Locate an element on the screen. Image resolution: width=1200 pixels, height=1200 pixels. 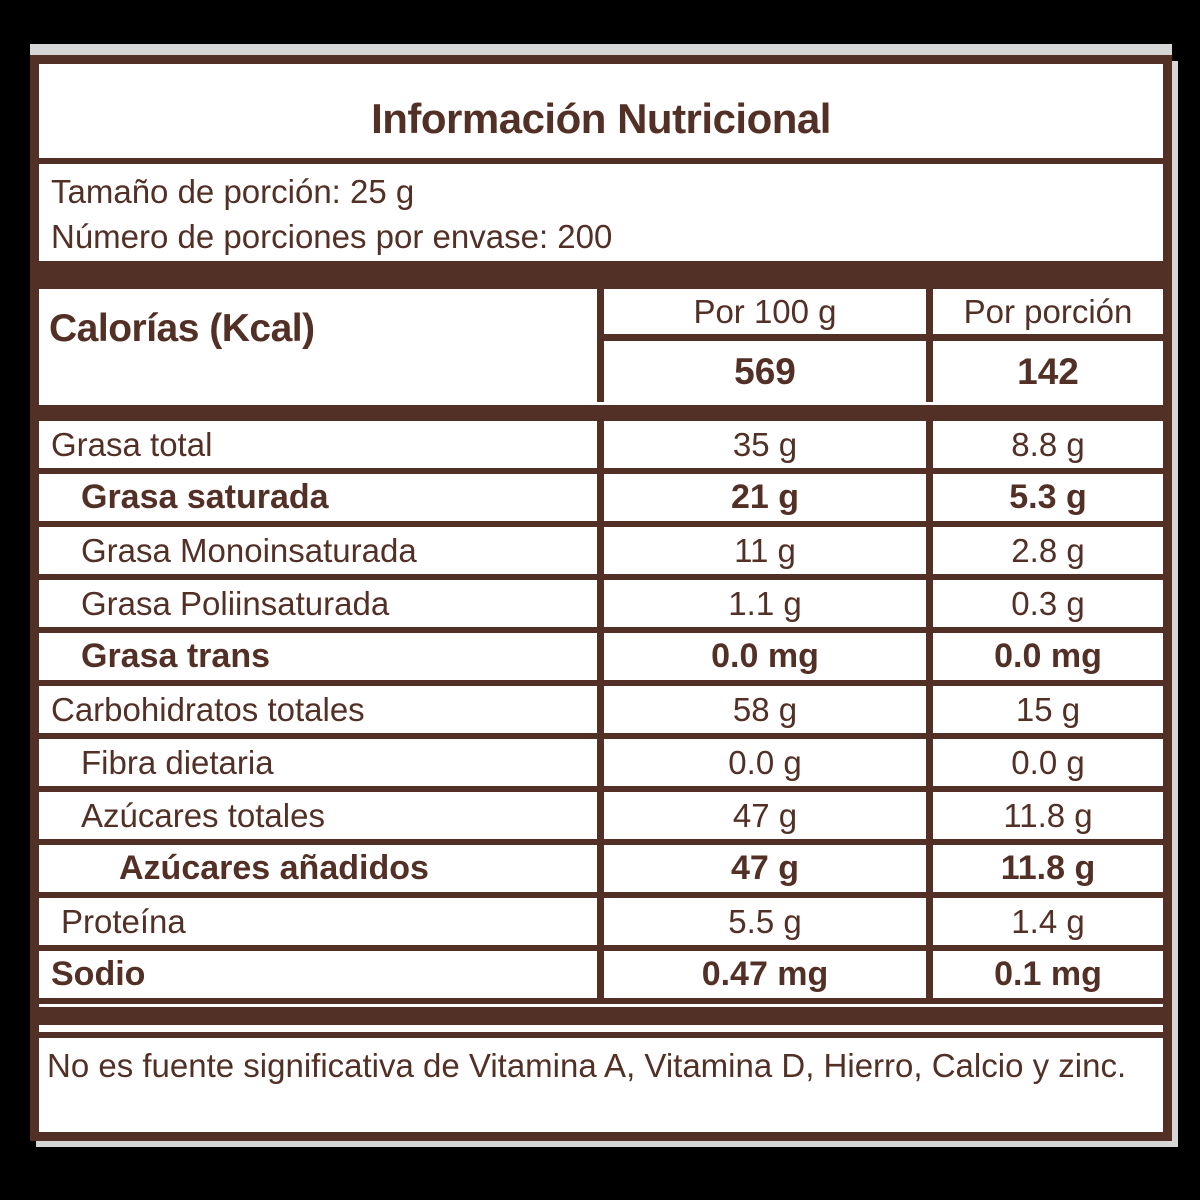
nutrient-per-100g: 35 g is located at coordinates (761, 444).